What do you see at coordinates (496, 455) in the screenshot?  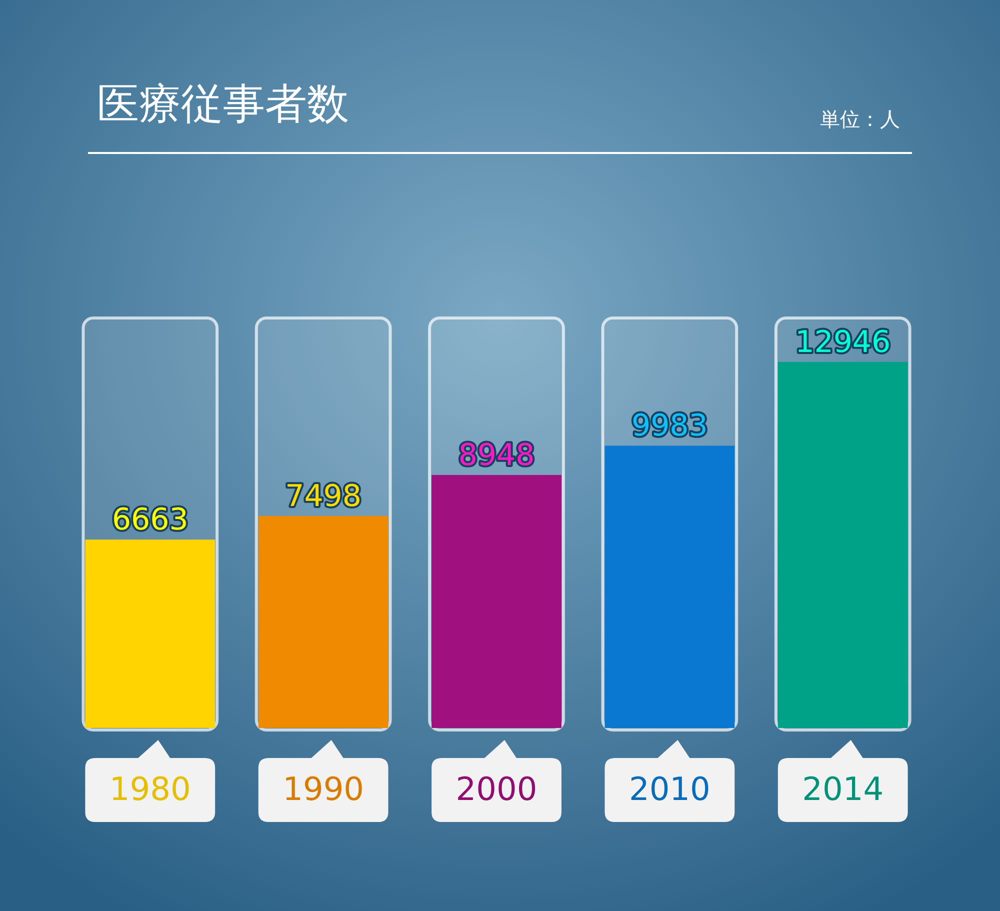 I see `data-label: 8948` at bounding box center [496, 455].